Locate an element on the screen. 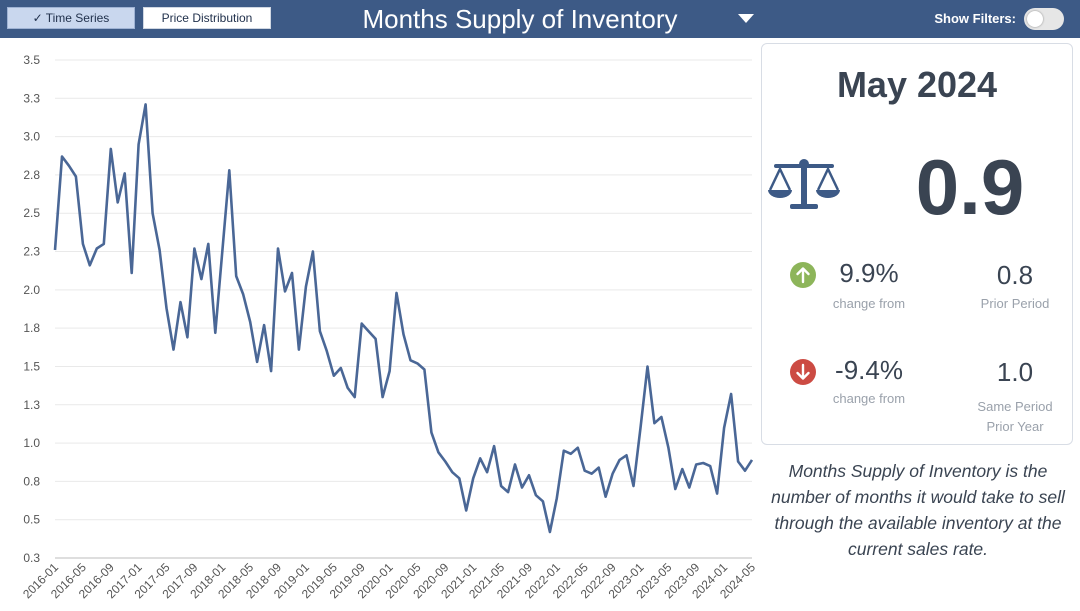 The image size is (1080, 611). scale-icon is located at coordinates (804, 184).